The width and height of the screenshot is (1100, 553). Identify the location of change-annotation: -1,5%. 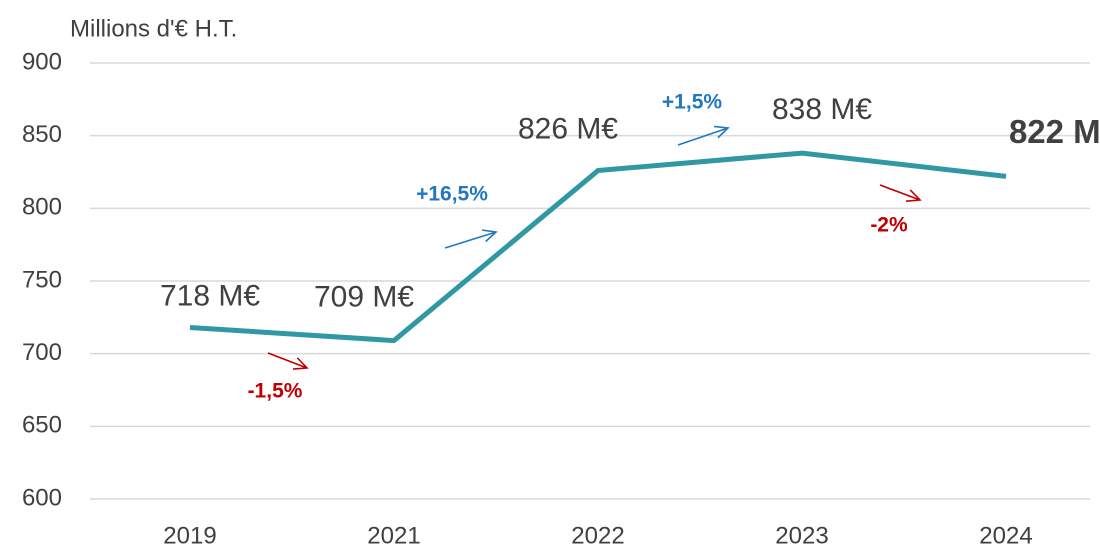
(275, 391).